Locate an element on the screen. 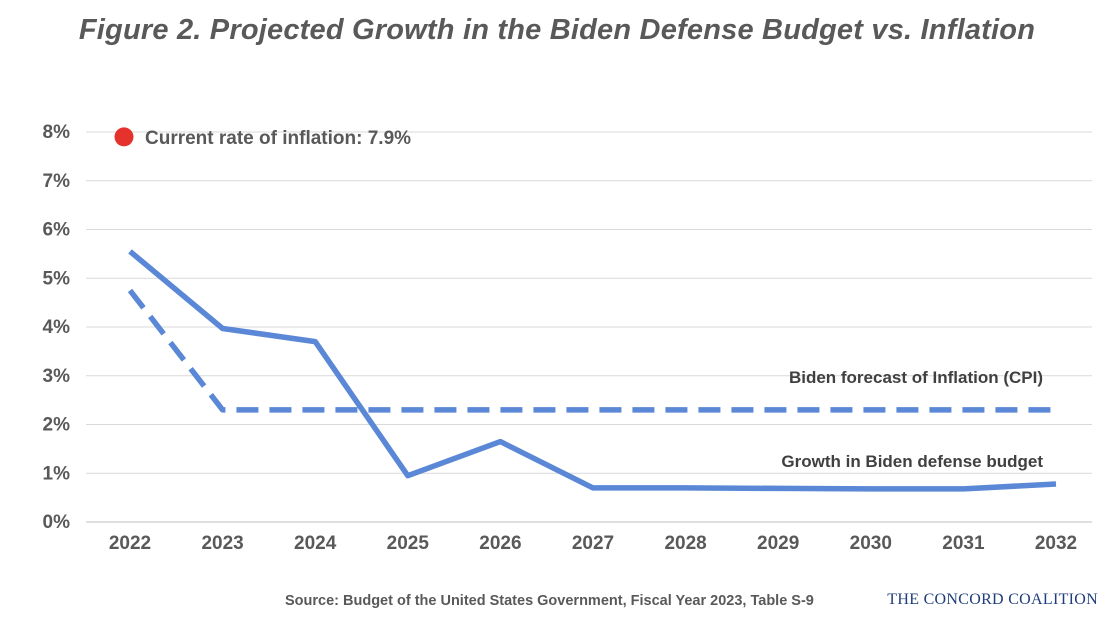 The image size is (1114, 630). x-tick-label: 2029 is located at coordinates (778, 543).